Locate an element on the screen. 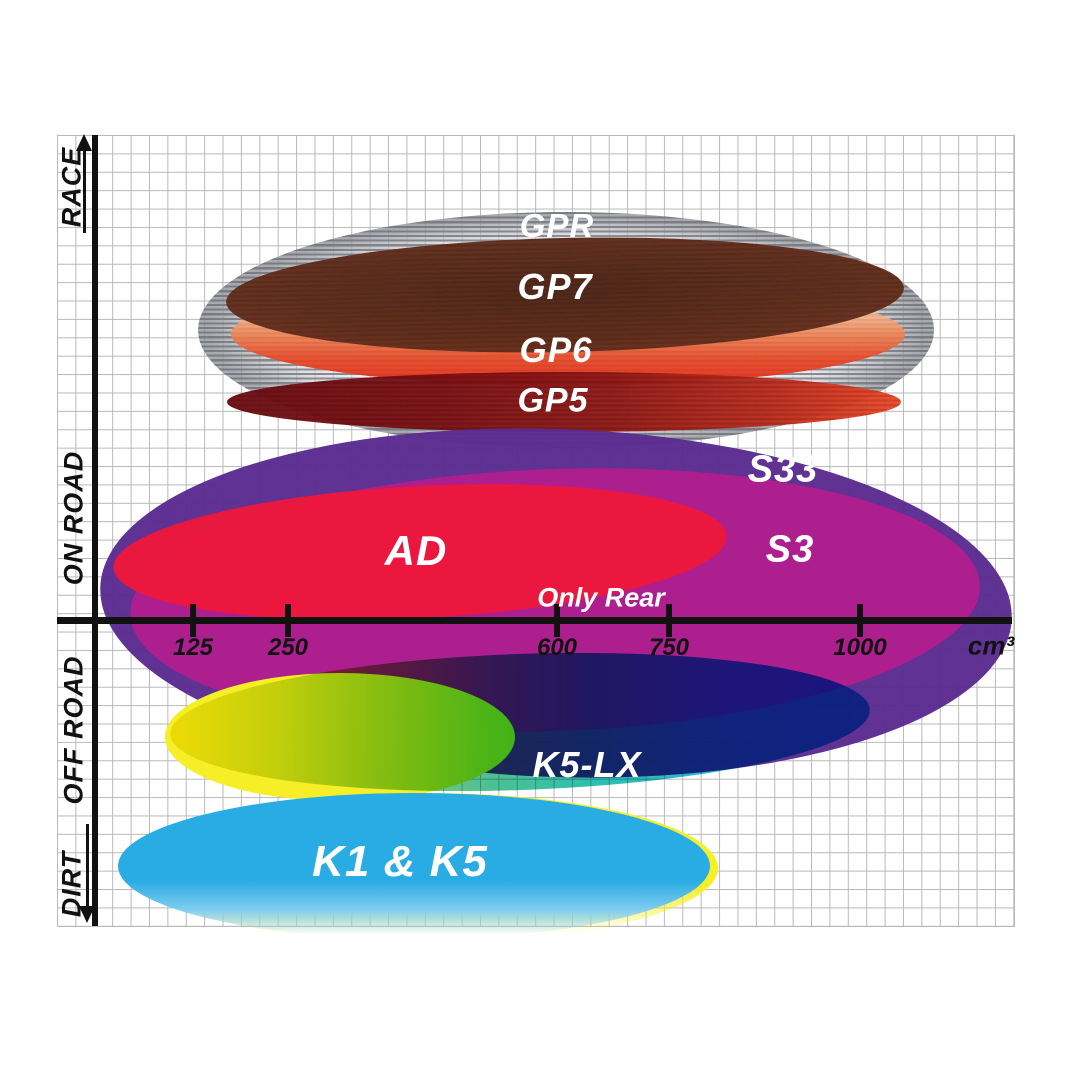  region-label-s33: S33 is located at coordinates (783, 469).